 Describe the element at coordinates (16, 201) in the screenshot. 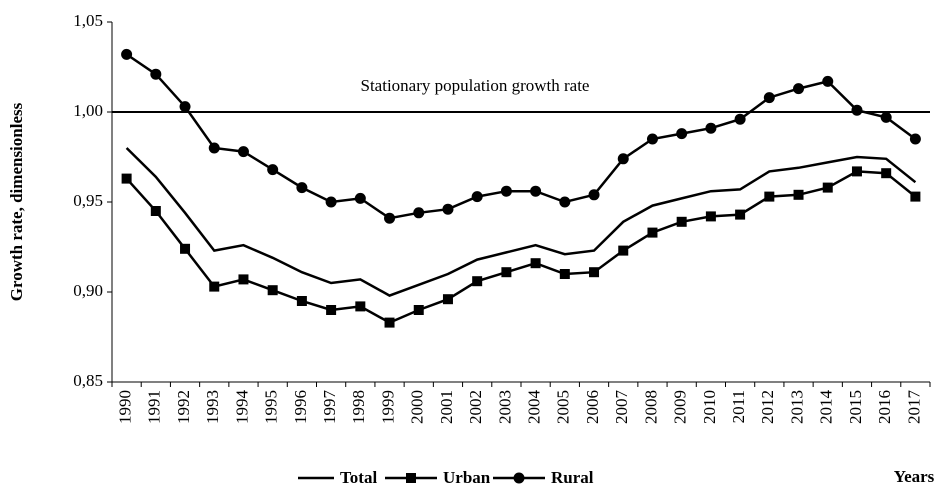

I see `y-axis-label: Growth rate, dimensionless` at that location.